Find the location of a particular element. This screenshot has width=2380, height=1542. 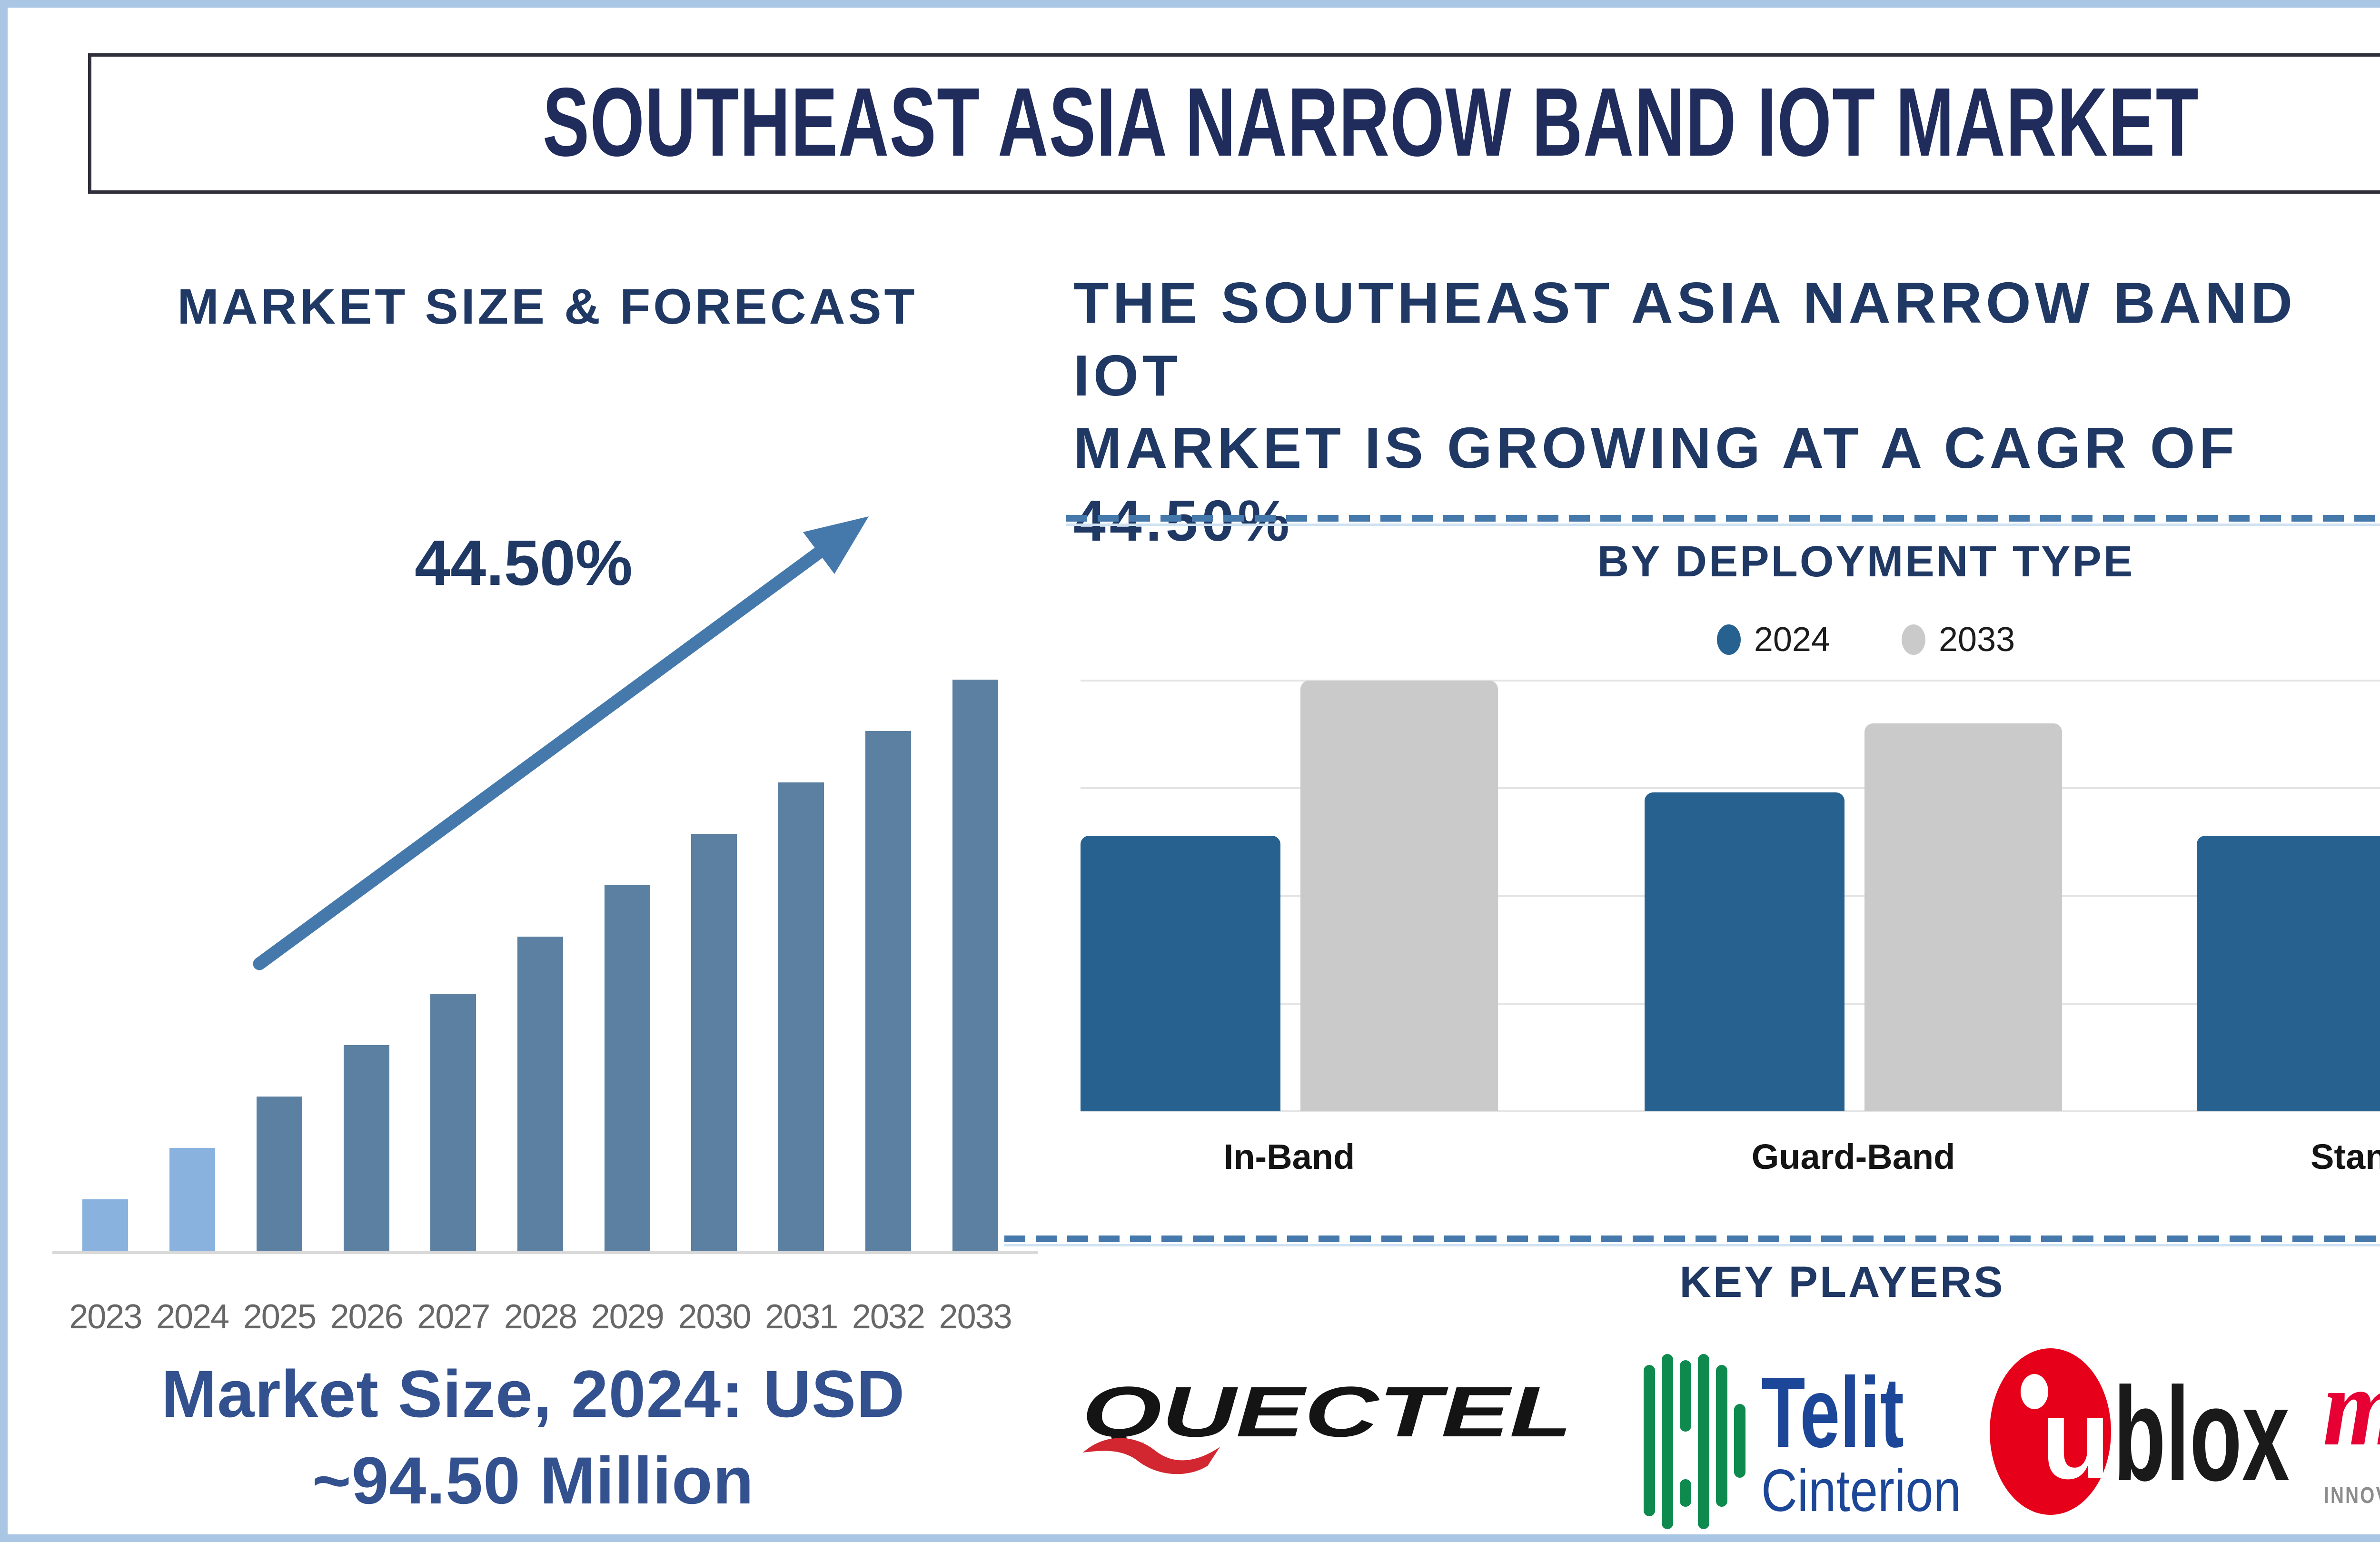

forecast-bar-2027 is located at coordinates (453, 1122).